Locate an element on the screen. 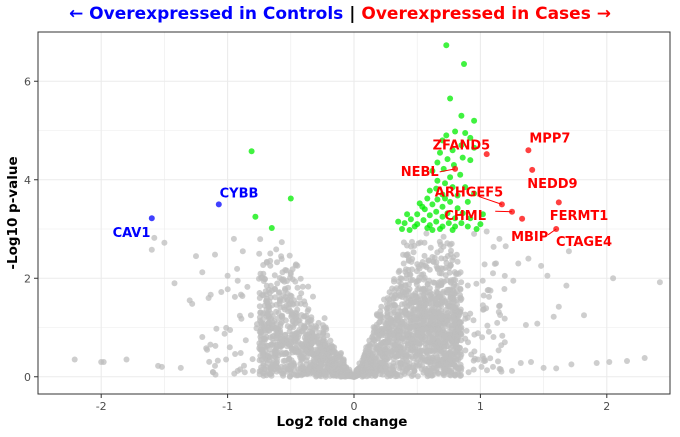 The image size is (680, 437). x-axis-title: Log2 fold change is located at coordinates (342, 422).